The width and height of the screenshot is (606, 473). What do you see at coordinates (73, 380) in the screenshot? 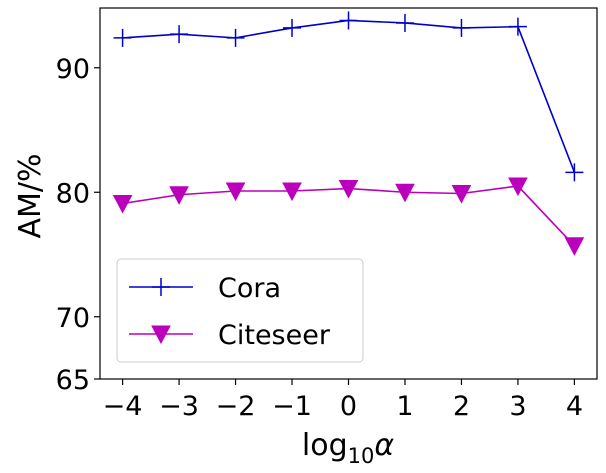
I see `y-tick-label: 65` at bounding box center [73, 380].